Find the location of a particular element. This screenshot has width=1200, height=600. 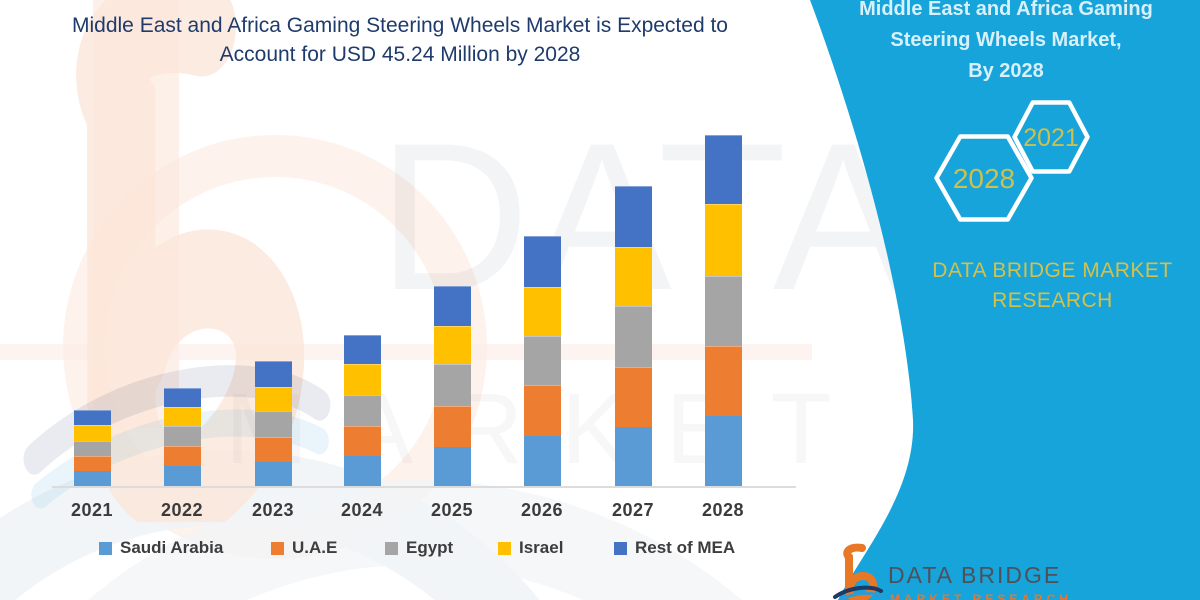

stacked-bar-2023 is located at coordinates (273, 423).